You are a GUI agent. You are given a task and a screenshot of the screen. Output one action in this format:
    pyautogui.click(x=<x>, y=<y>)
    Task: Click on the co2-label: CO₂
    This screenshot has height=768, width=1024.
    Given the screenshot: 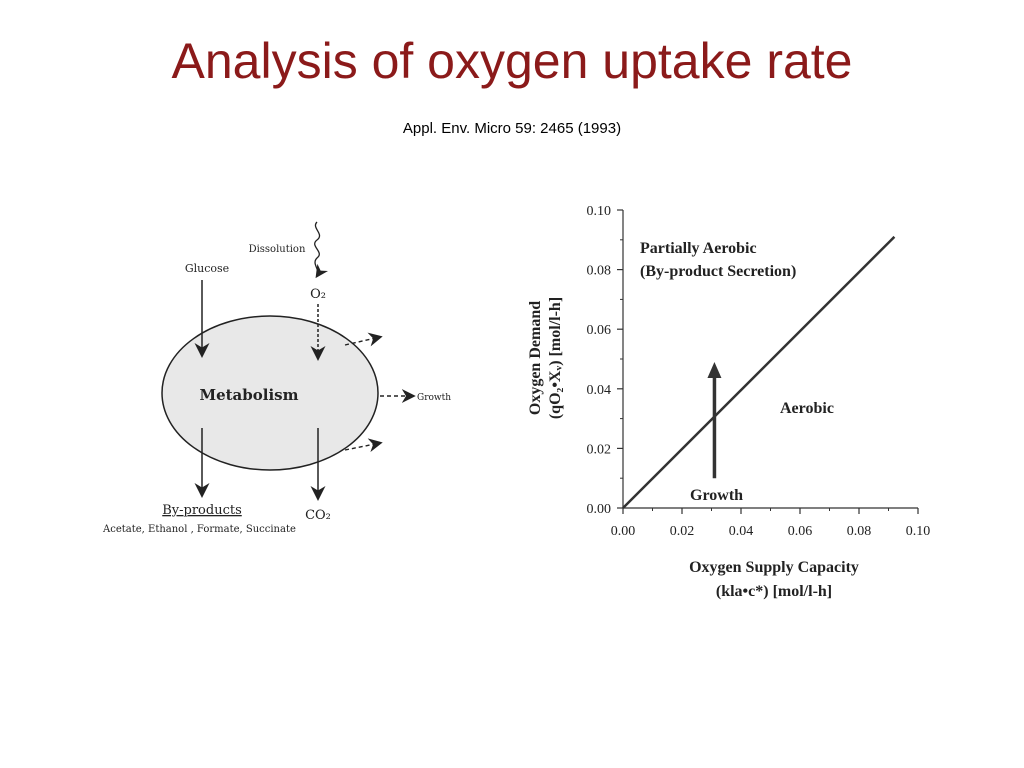 What is the action you would take?
    pyautogui.click(x=318, y=515)
    